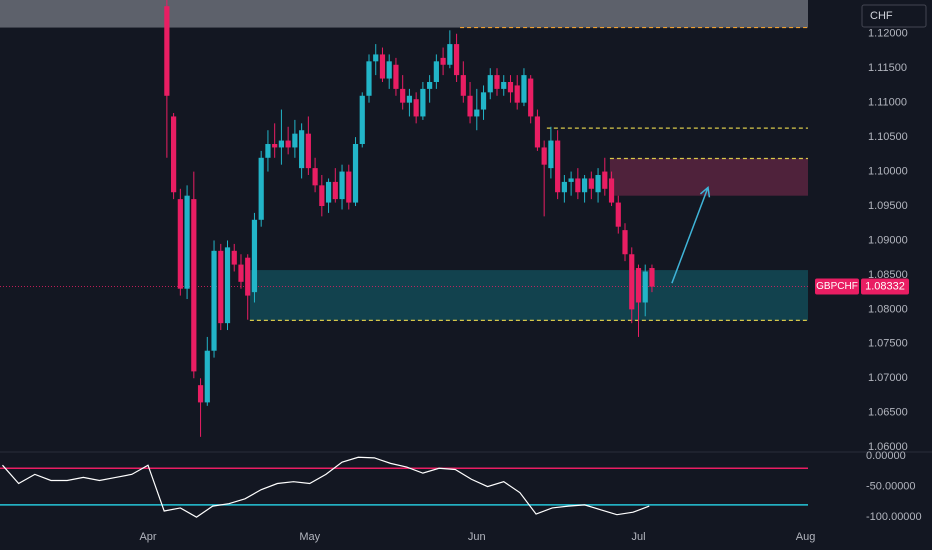 Image resolution: width=932 pixels, height=550 pixels. What do you see at coordinates (705, 191) in the screenshot?
I see `arrow-head` at bounding box center [705, 191].